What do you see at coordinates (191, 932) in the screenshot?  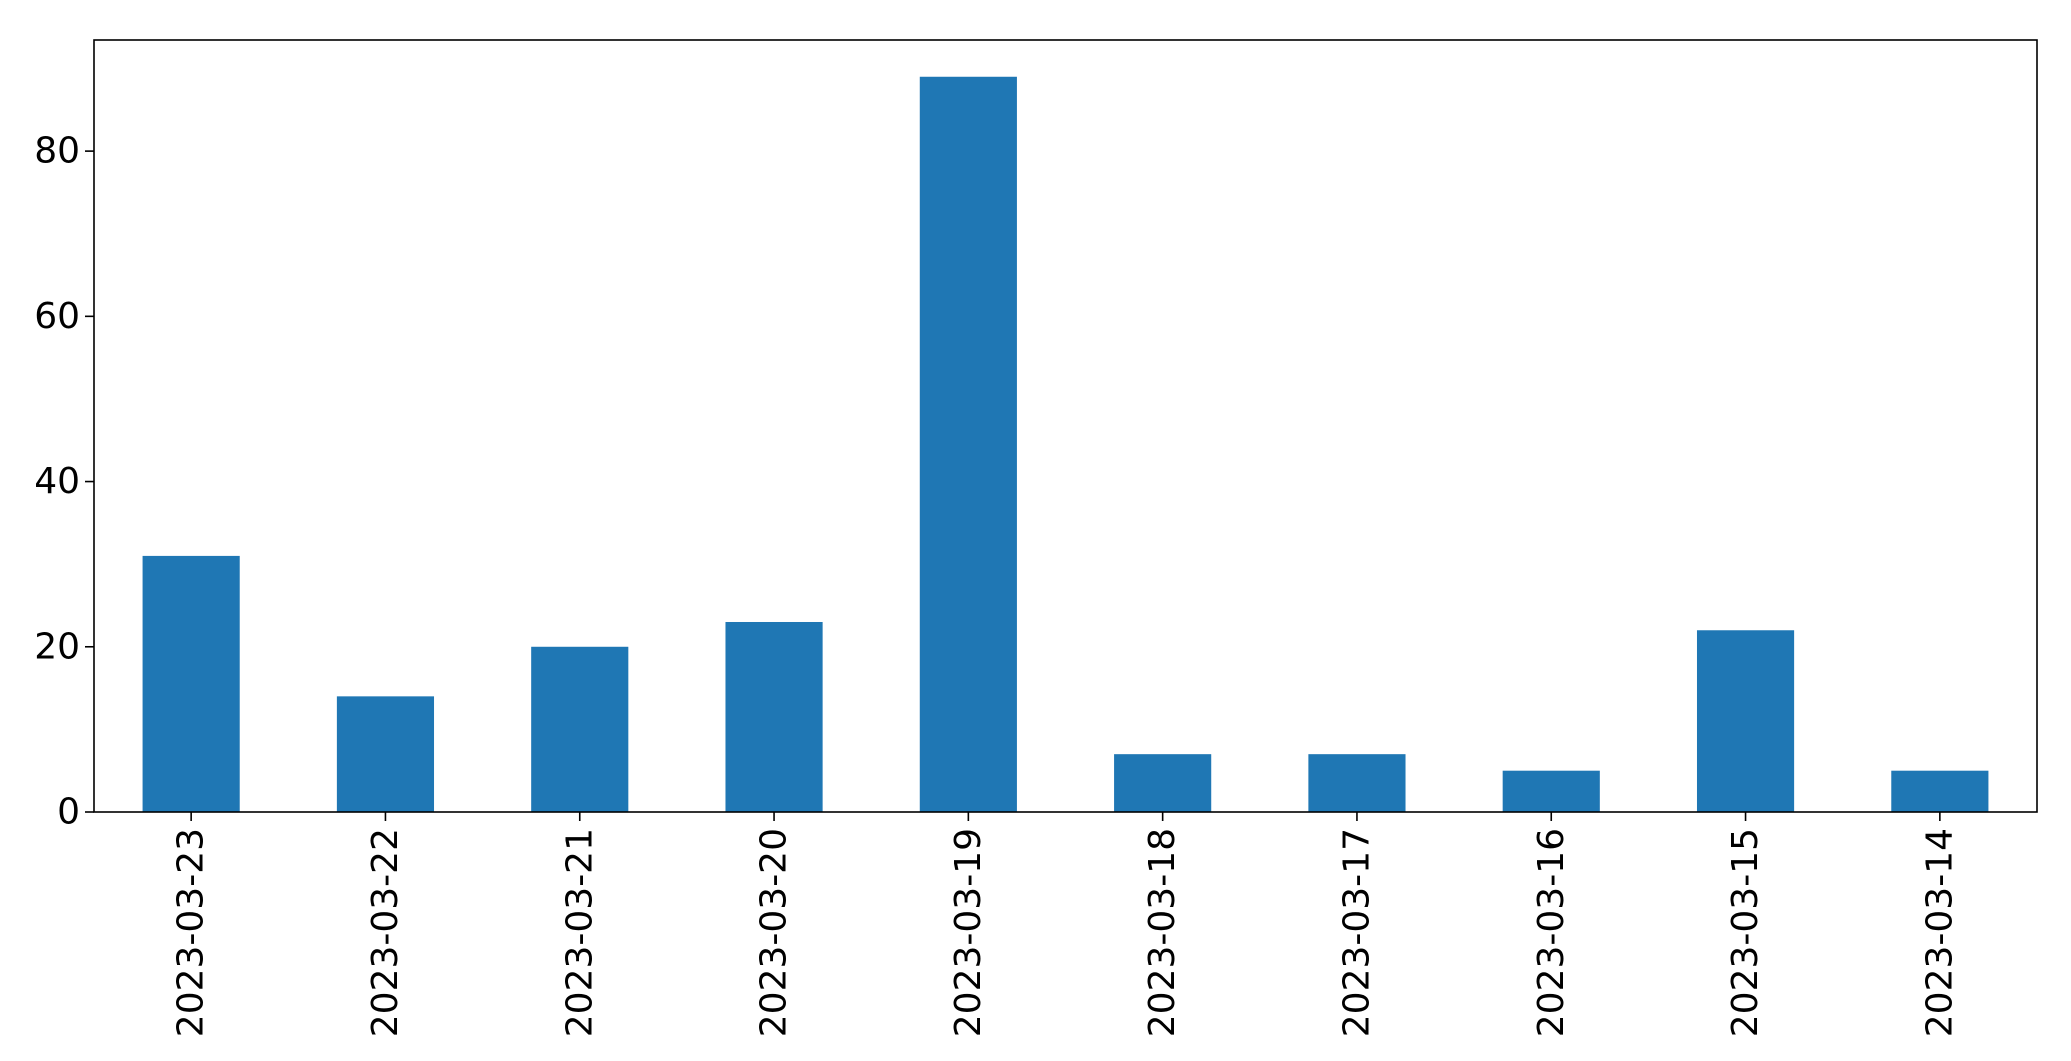 I see `x-tick-label: 2023-03-23` at bounding box center [191, 932].